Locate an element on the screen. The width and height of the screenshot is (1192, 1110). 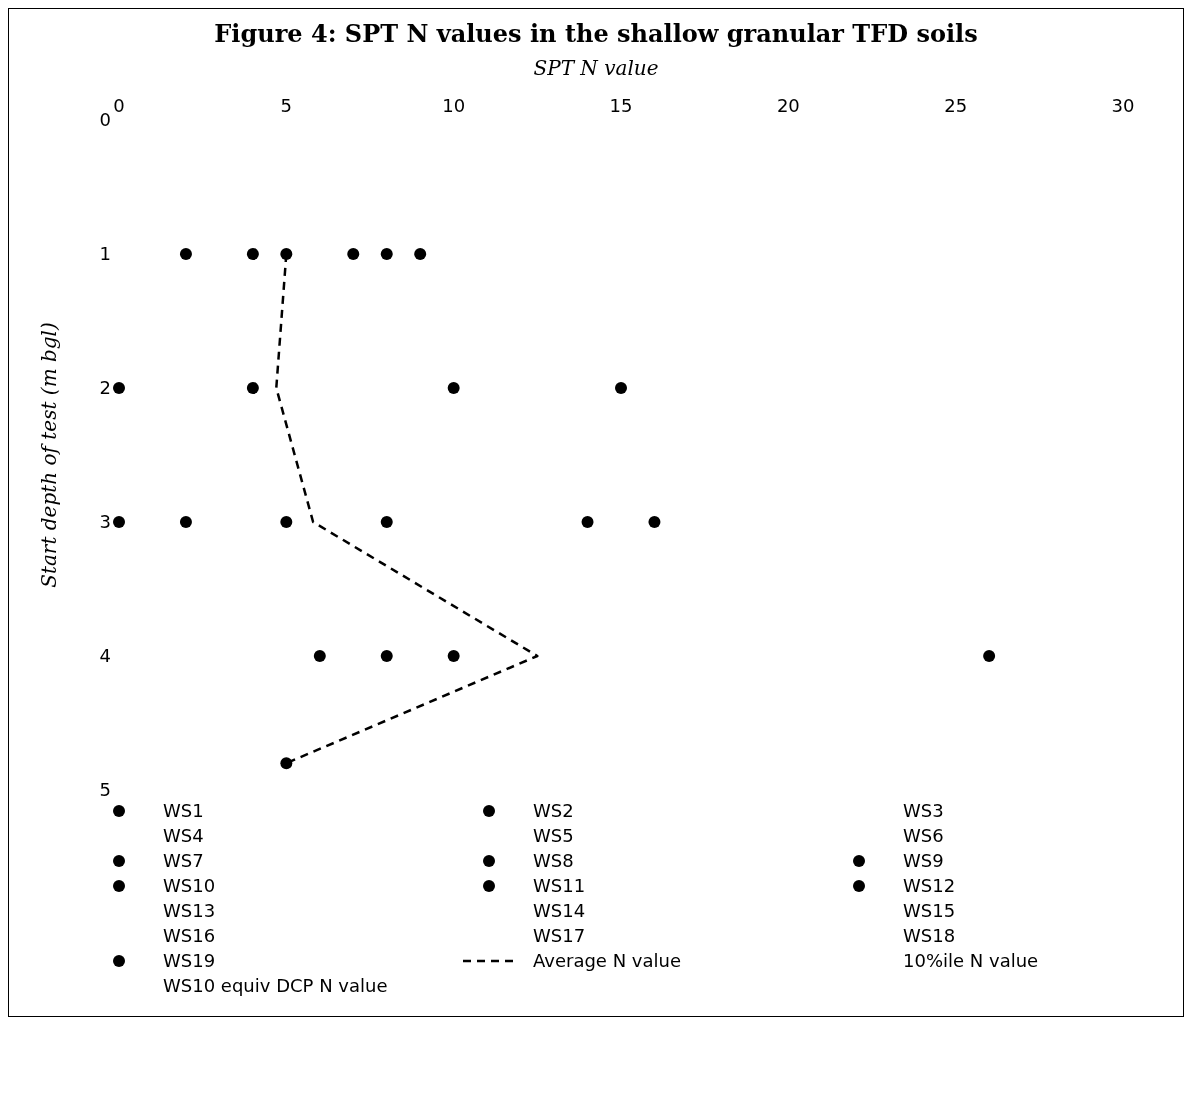
y-tick-label: 0 is located at coordinates (105, 120).